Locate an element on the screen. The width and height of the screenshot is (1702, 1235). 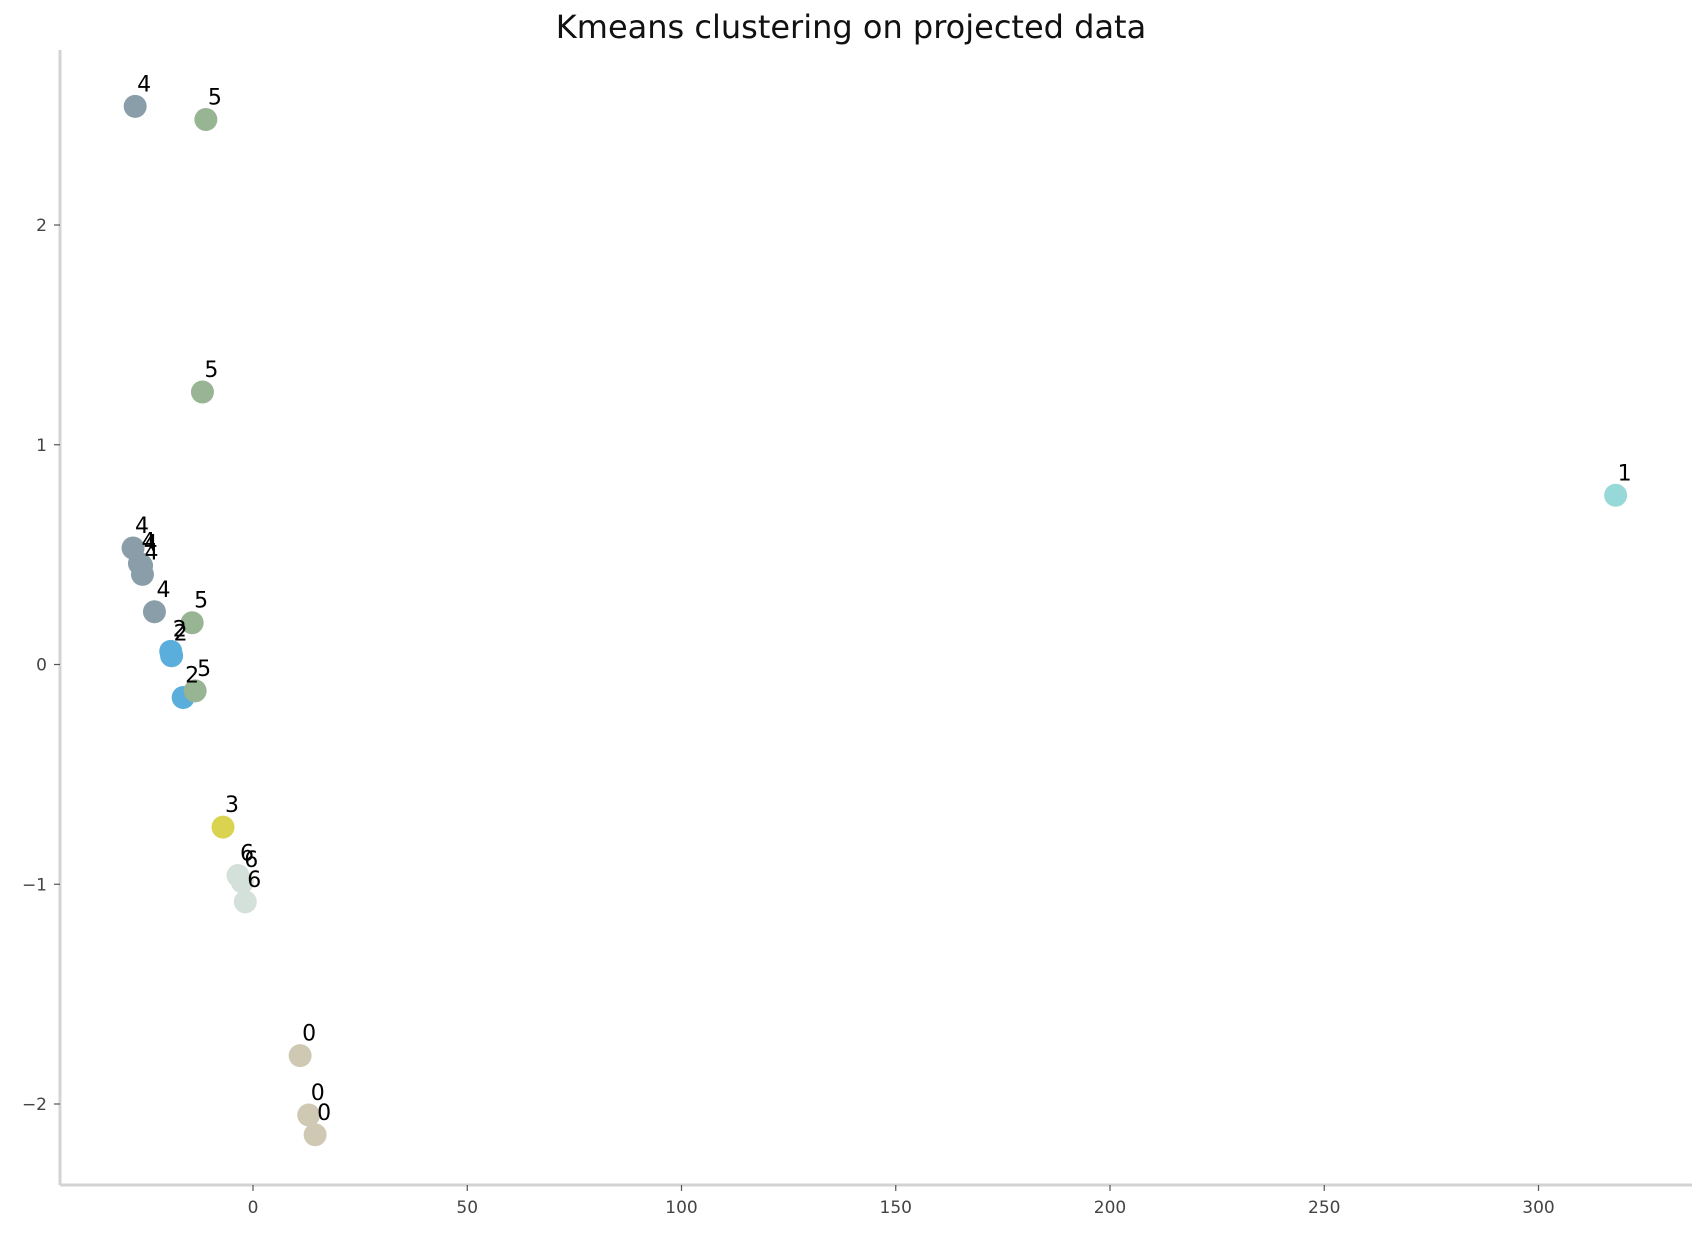
x-tick-label: 250 is located at coordinates (1324, 1208).